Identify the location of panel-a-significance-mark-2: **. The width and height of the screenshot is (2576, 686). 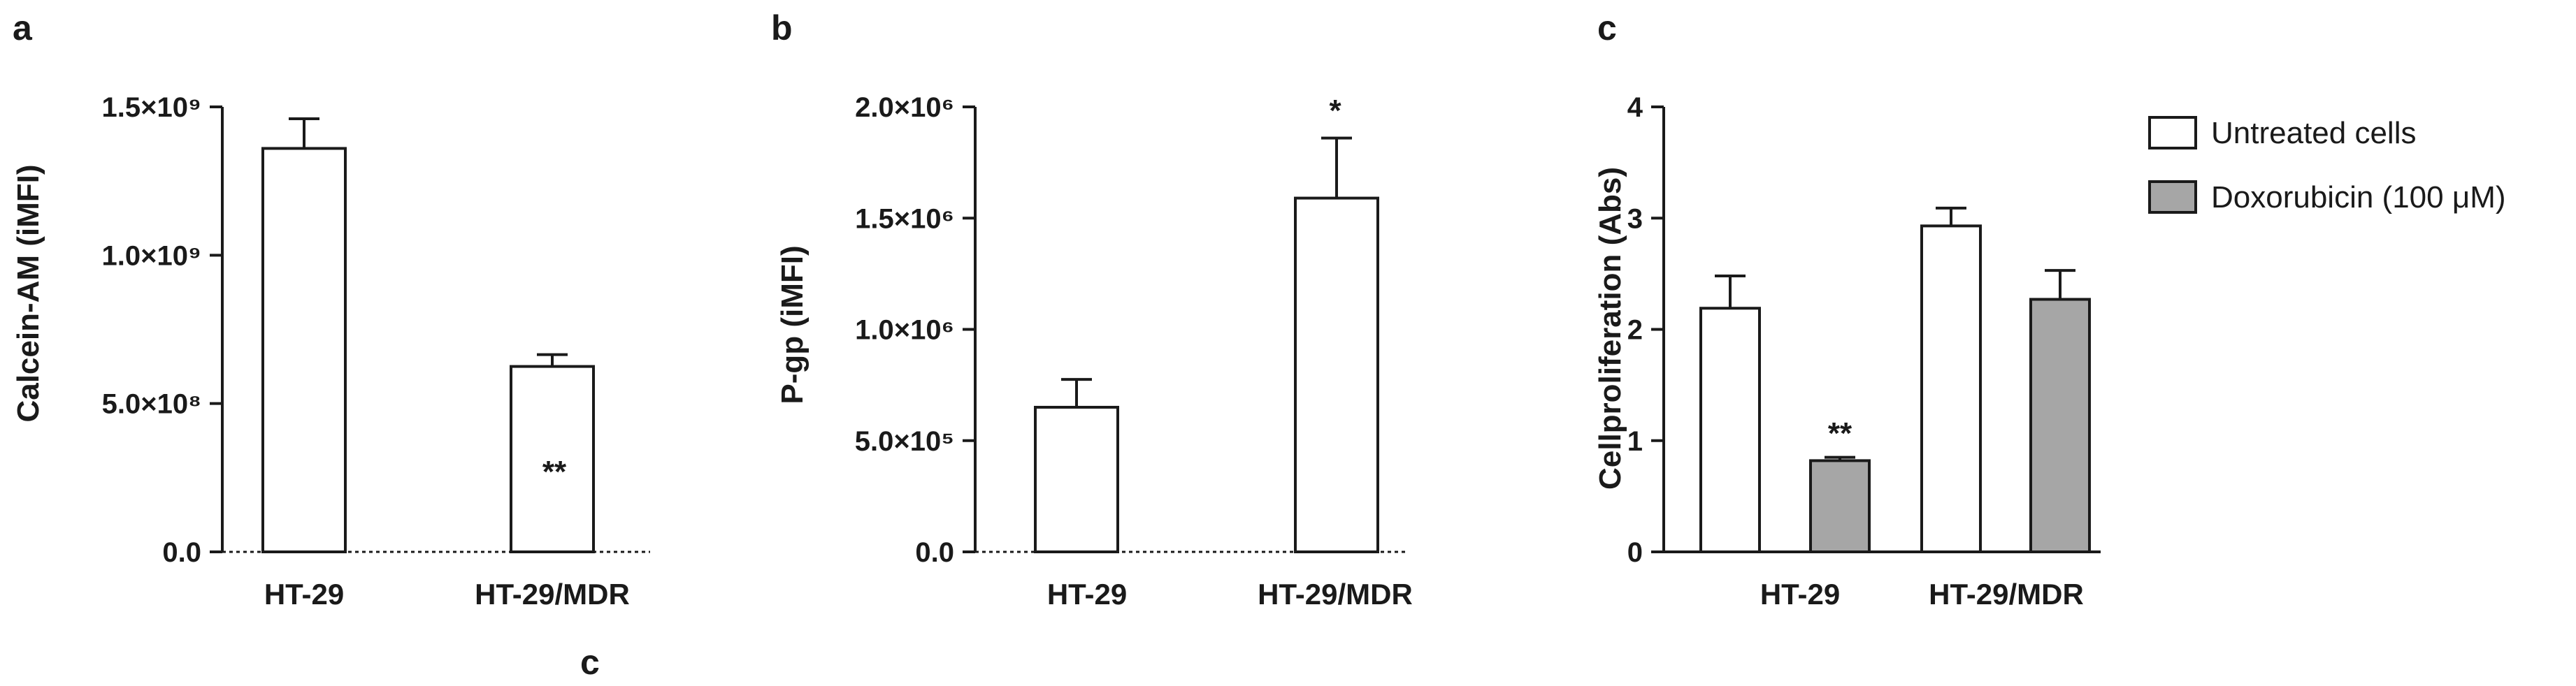
(554, 472).